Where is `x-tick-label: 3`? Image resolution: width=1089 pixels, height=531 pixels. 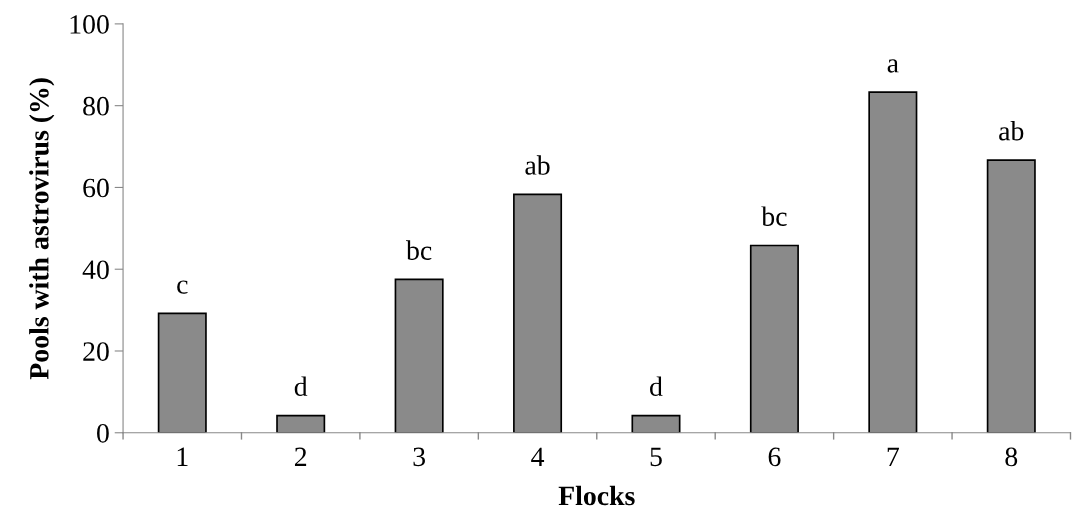
x-tick-label: 3 is located at coordinates (419, 457).